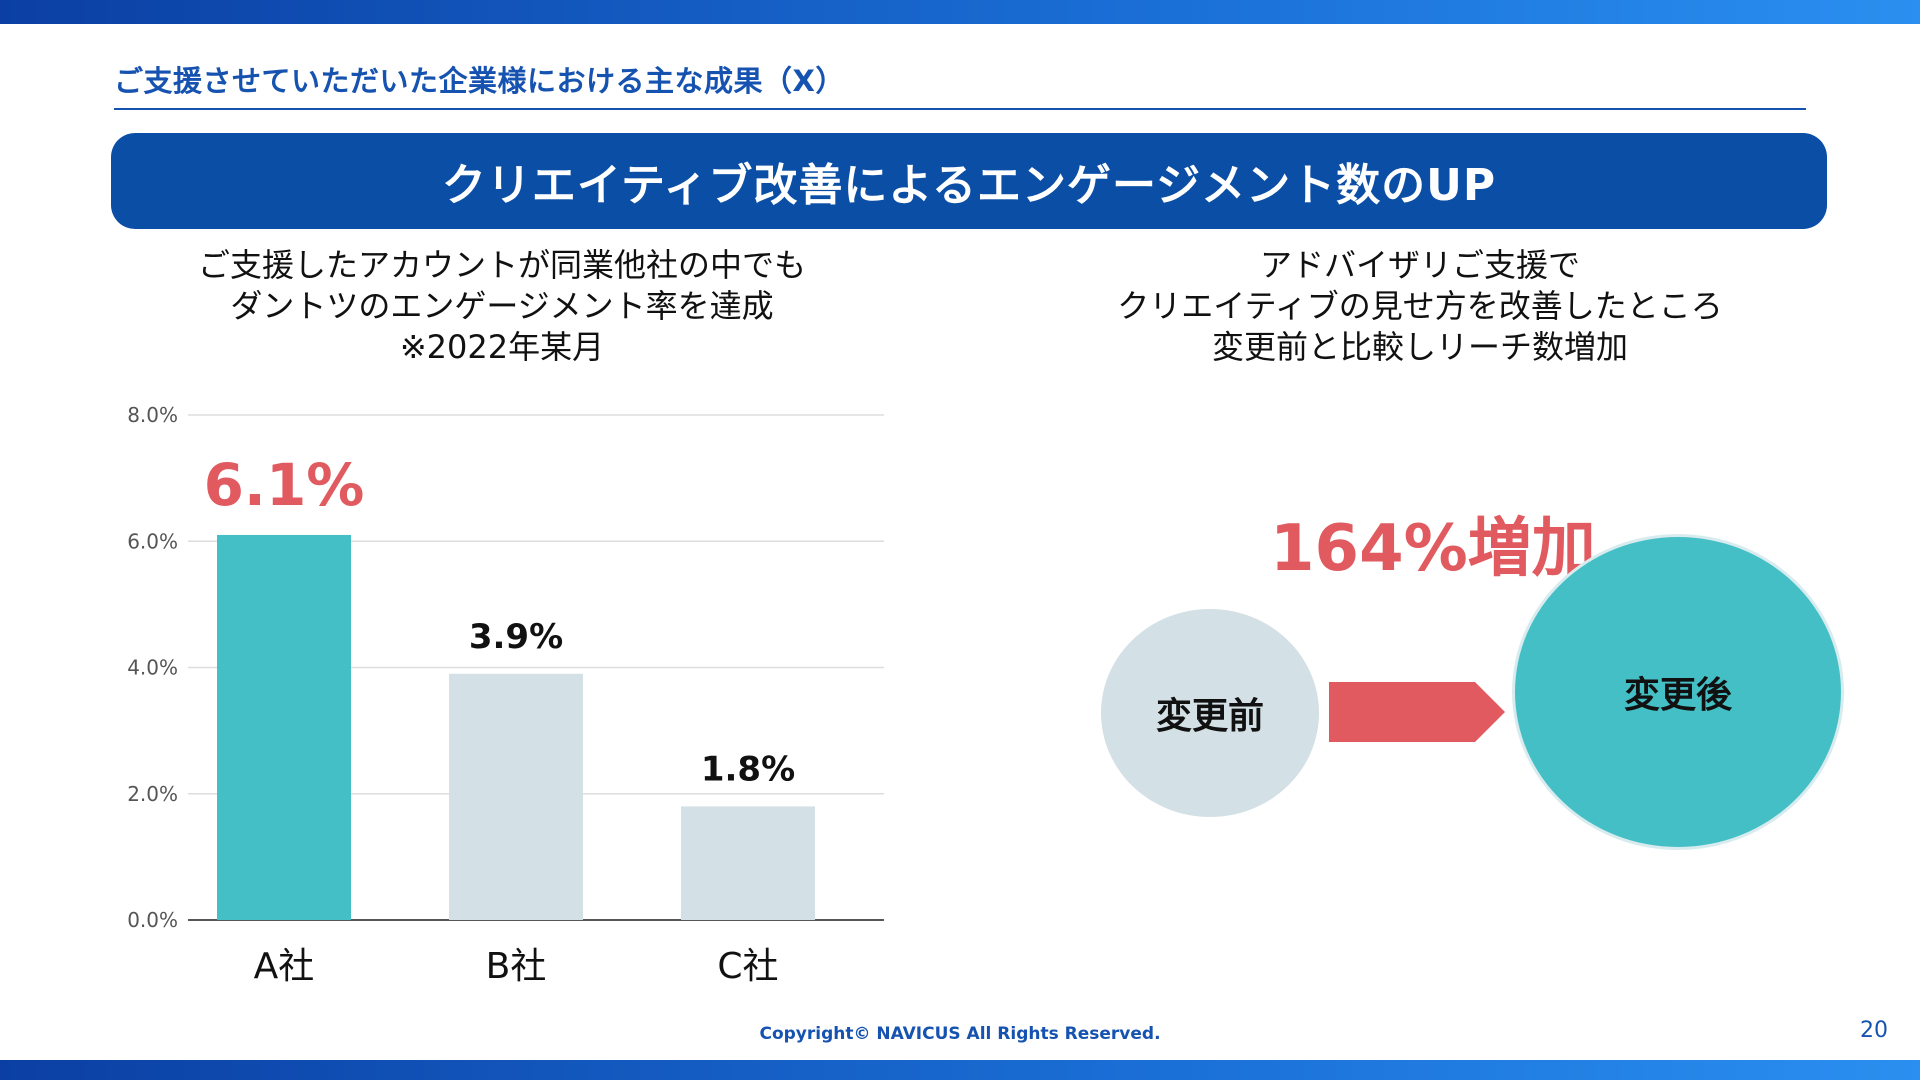 The width and height of the screenshot is (1920, 1080). I want to click on right-description-line: 変更前と比較しリーチ数増加, so click(1419, 347).